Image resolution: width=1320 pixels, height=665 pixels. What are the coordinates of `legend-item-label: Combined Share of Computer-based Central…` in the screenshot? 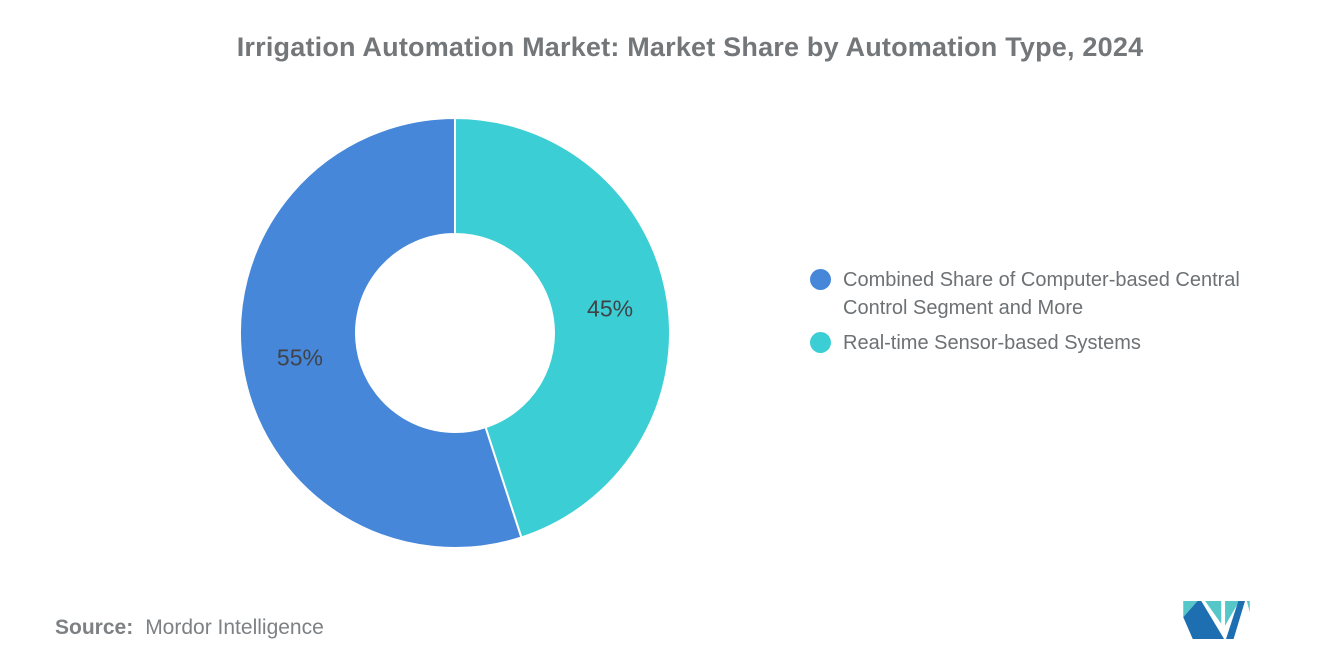 It's located at (1041, 294).